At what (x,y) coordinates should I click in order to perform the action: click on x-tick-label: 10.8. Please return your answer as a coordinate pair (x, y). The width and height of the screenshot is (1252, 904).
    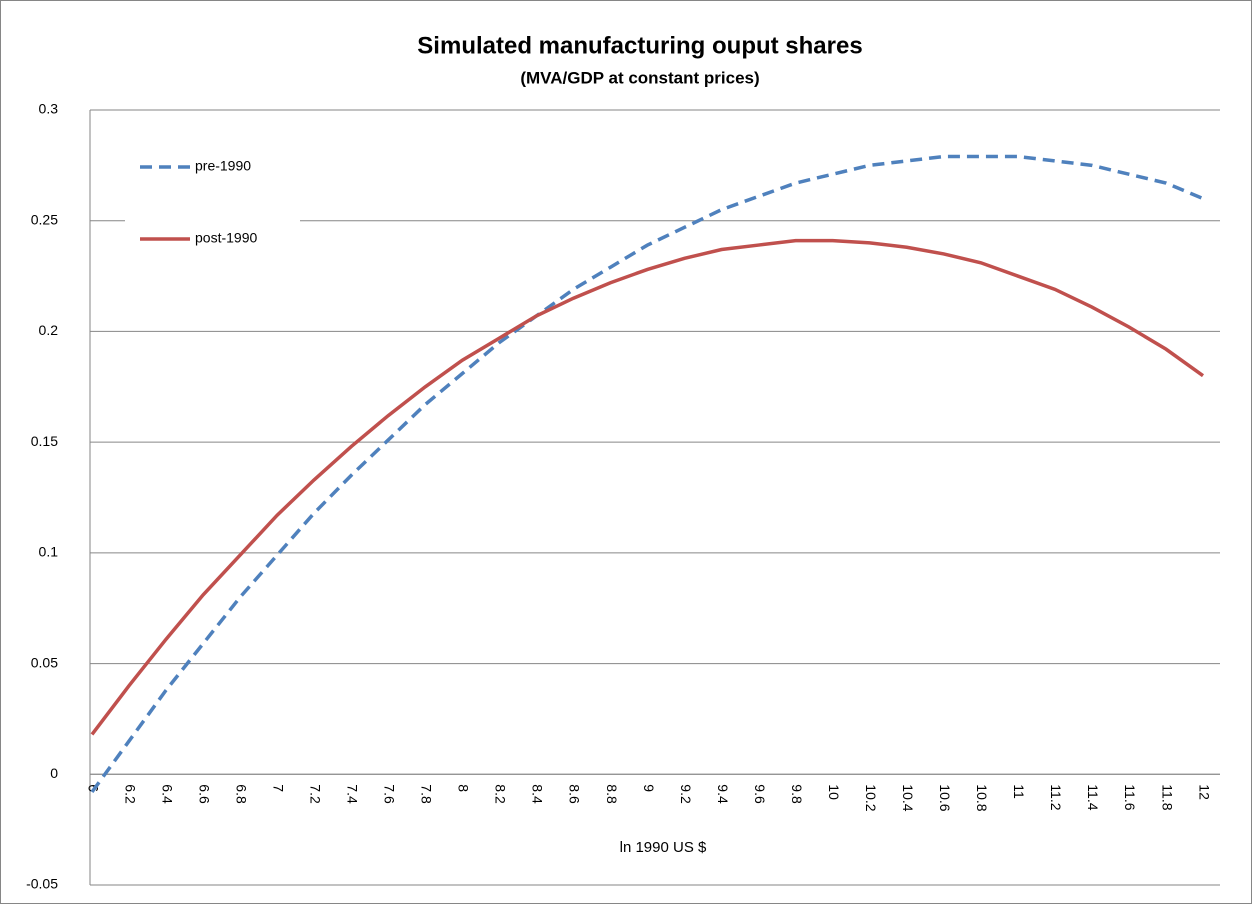
    Looking at the image, I should click on (982, 797).